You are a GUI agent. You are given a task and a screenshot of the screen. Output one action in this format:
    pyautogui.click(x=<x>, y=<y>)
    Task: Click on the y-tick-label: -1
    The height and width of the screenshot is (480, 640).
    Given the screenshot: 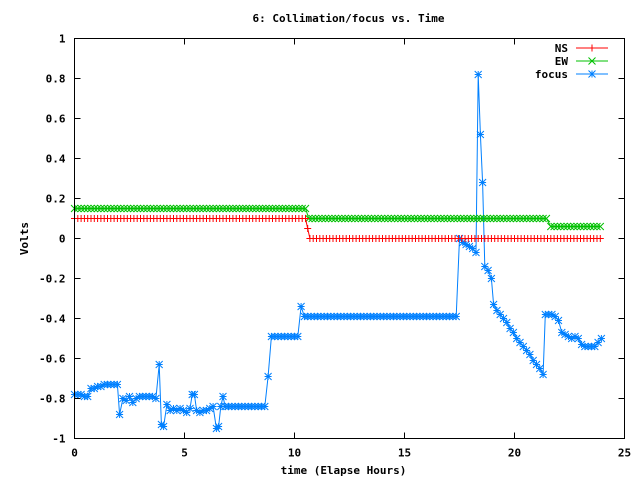 What is the action you would take?
    pyautogui.click(x=59, y=439)
    